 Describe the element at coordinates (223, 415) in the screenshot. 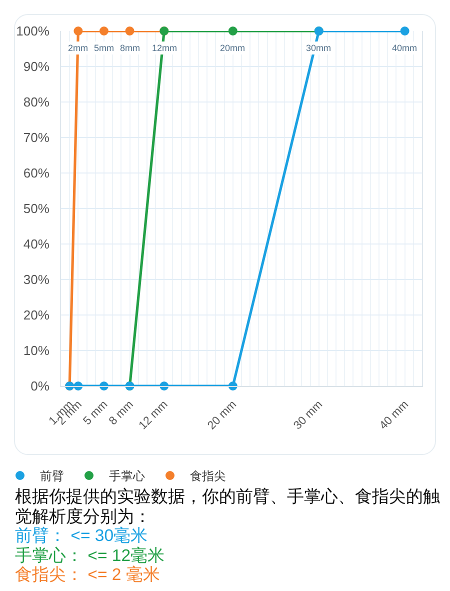

I see `x-tick-label: 20 mm` at that location.